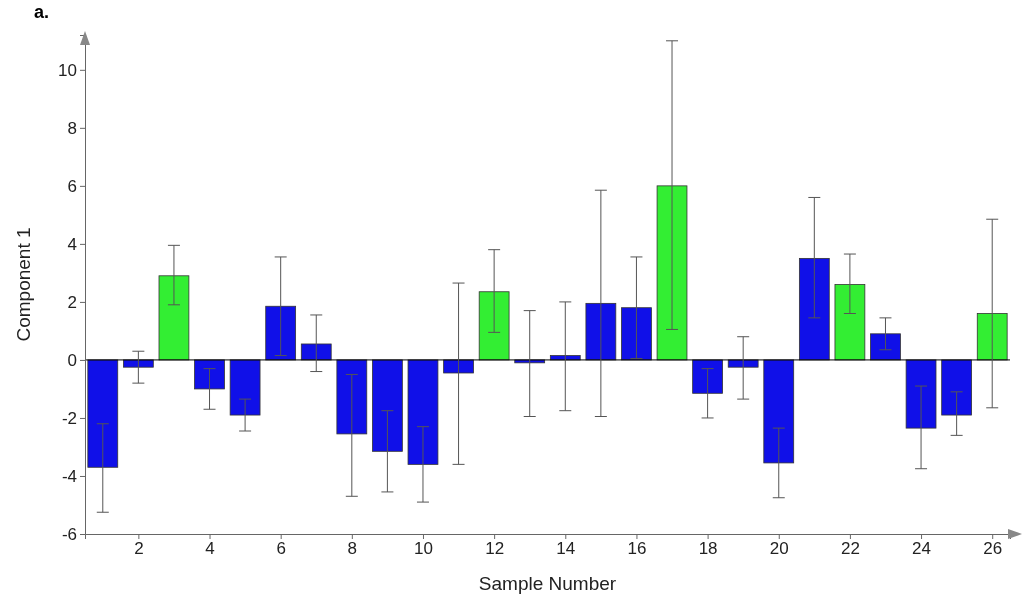 The image size is (1022, 605). Describe the element at coordinates (69, 534) in the screenshot. I see `y-tick-label: -6` at that location.